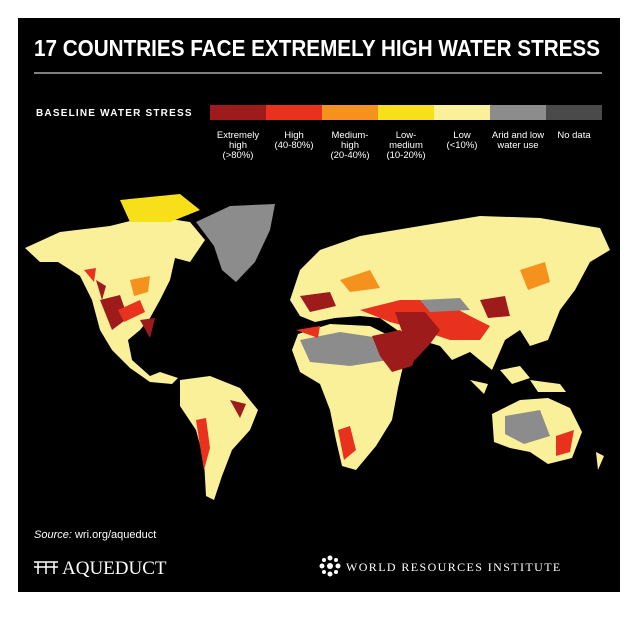 The image size is (641, 622). I want to click on legend-label: water use, so click(517, 145).